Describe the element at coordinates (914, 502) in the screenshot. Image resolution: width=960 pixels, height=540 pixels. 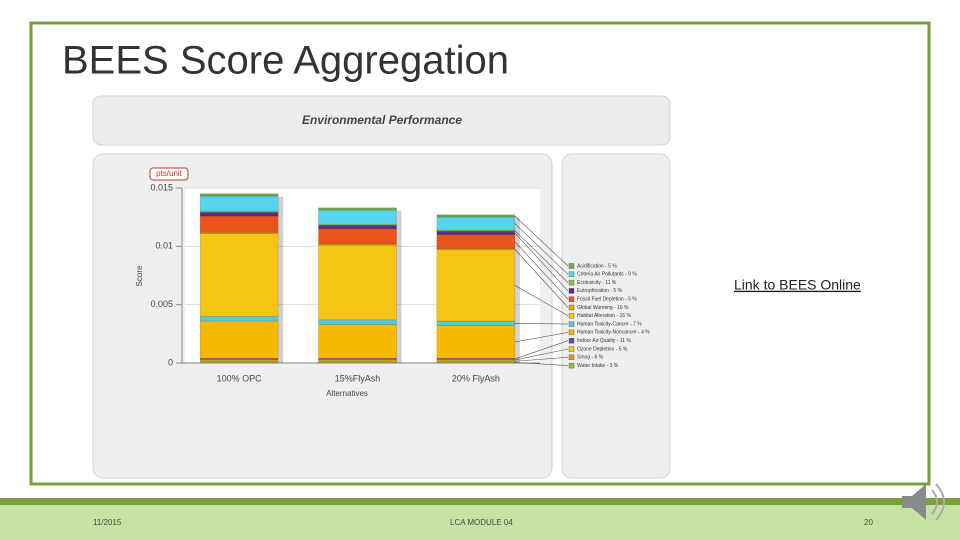
I see `speaker-body` at that location.